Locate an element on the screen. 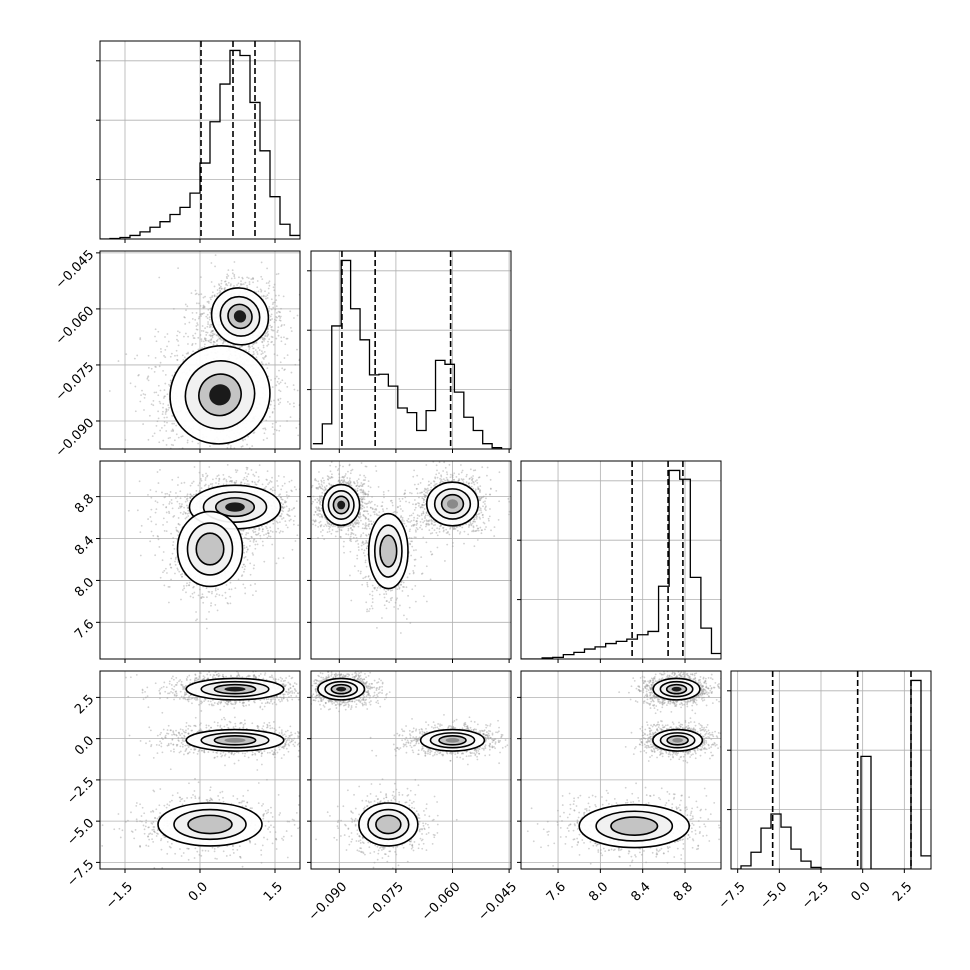  x-tick-label: −0.090 is located at coordinates (328, 901).